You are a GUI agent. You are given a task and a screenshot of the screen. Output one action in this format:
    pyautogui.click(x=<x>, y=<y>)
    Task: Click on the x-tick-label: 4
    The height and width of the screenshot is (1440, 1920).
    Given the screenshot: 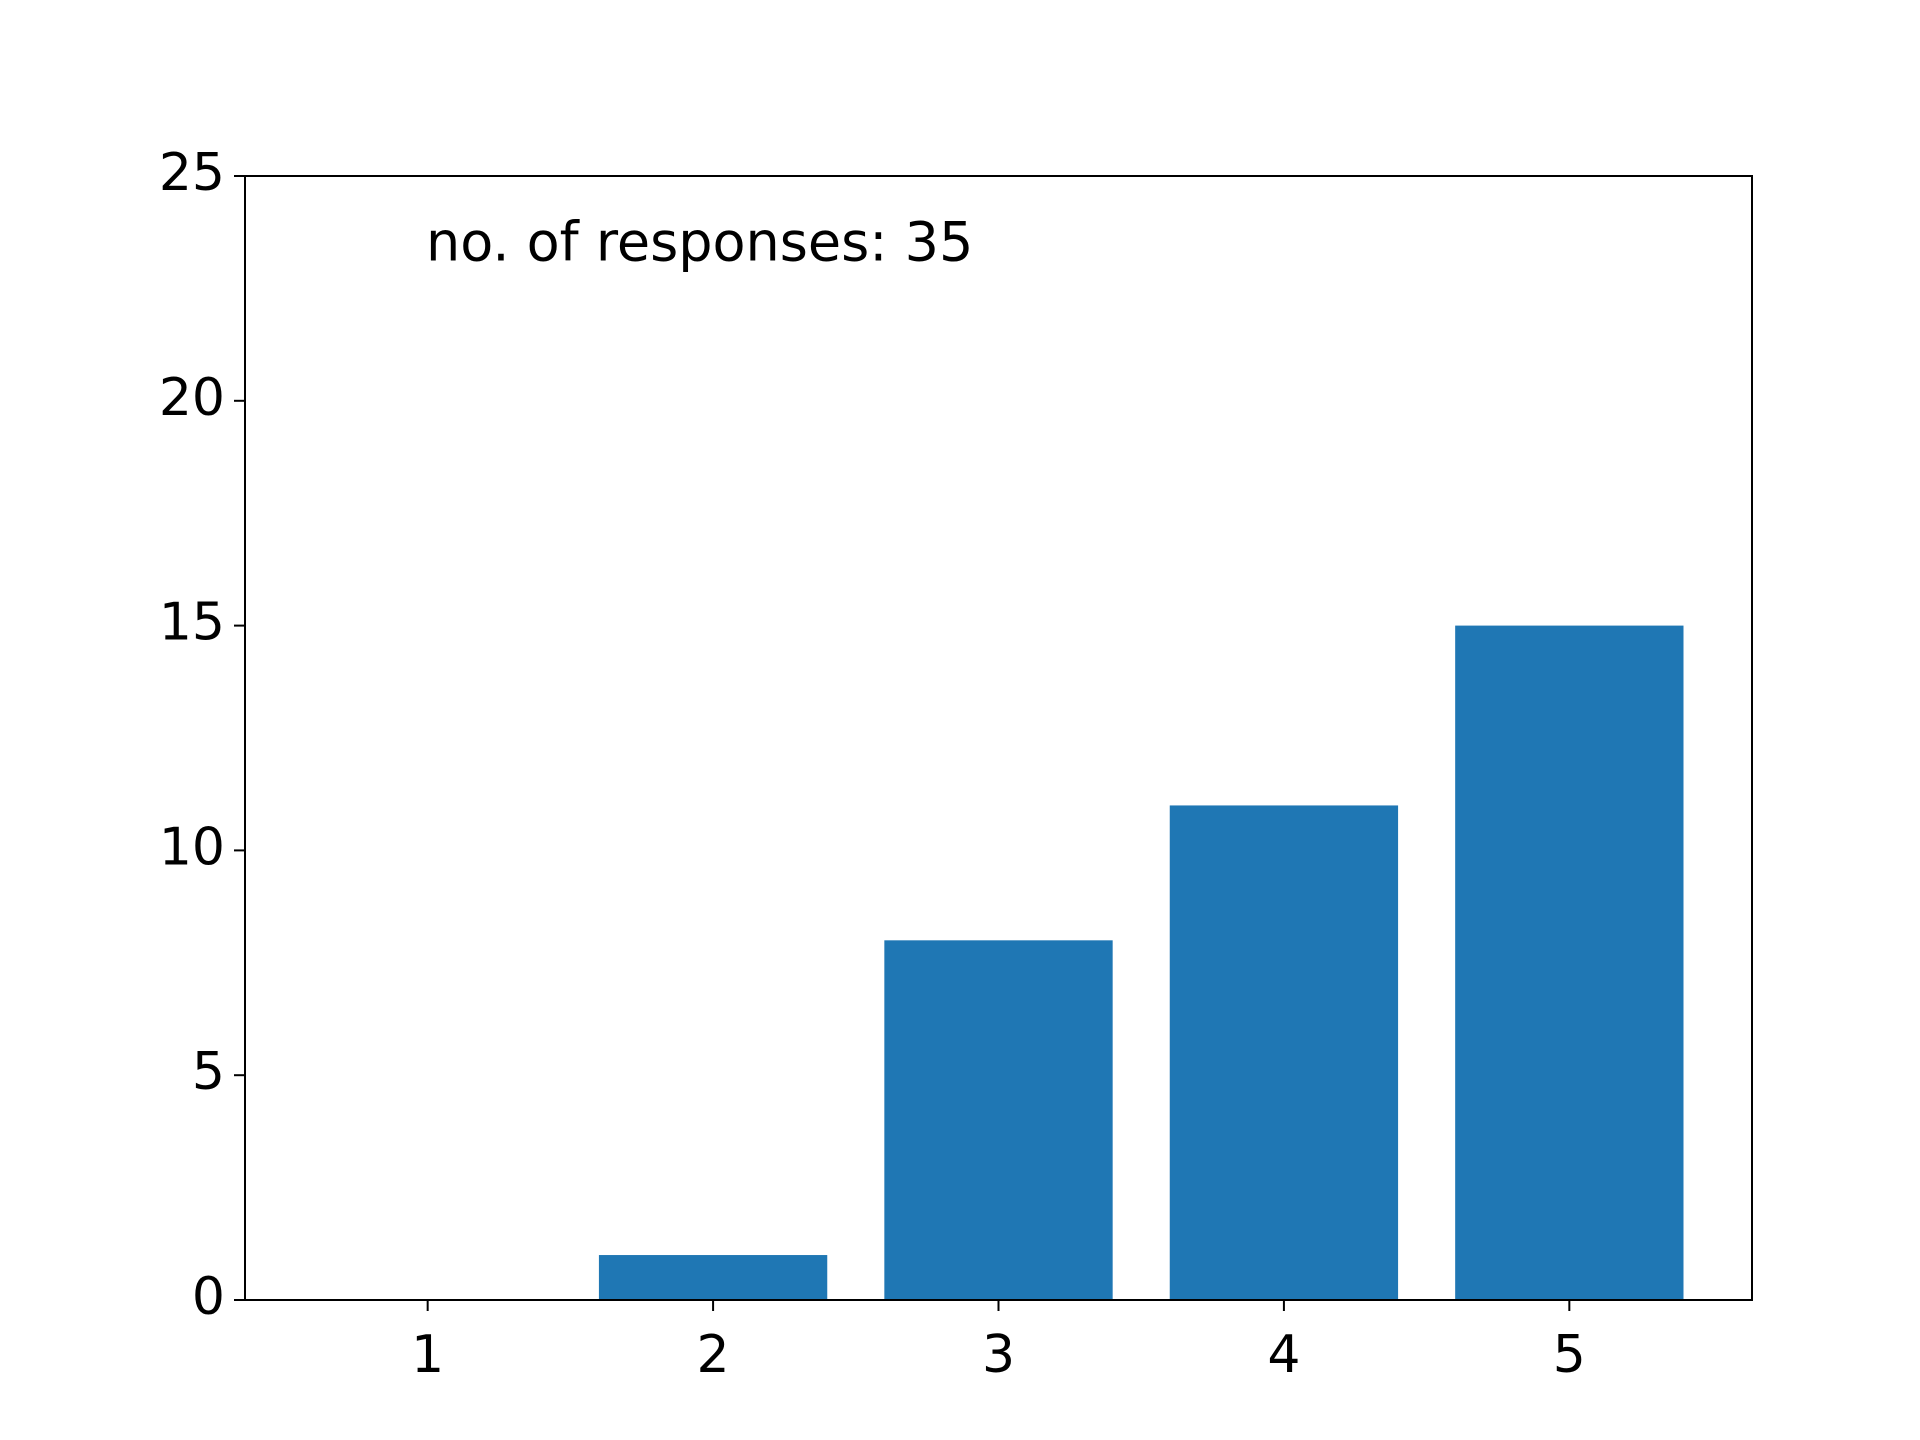 What is the action you would take?
    pyautogui.click(x=1283, y=1355)
    